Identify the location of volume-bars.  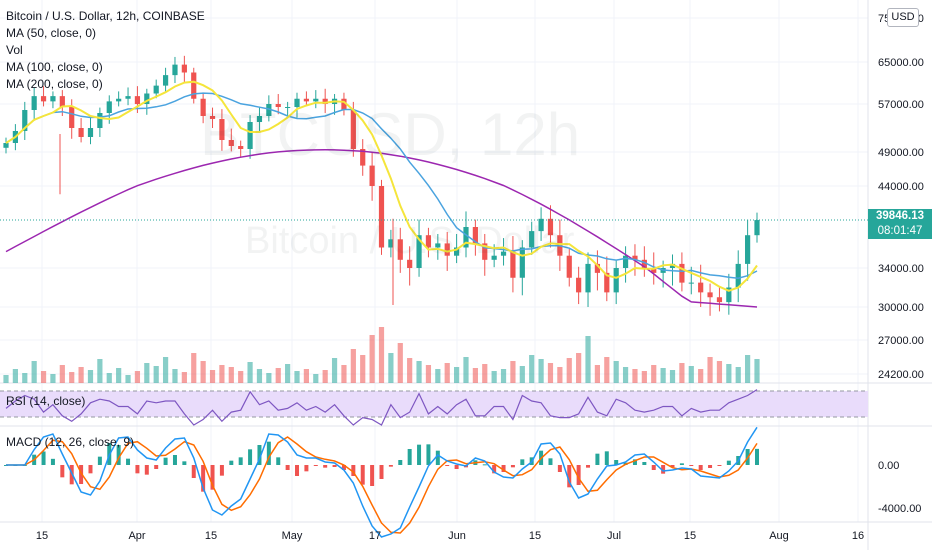
(381, 355).